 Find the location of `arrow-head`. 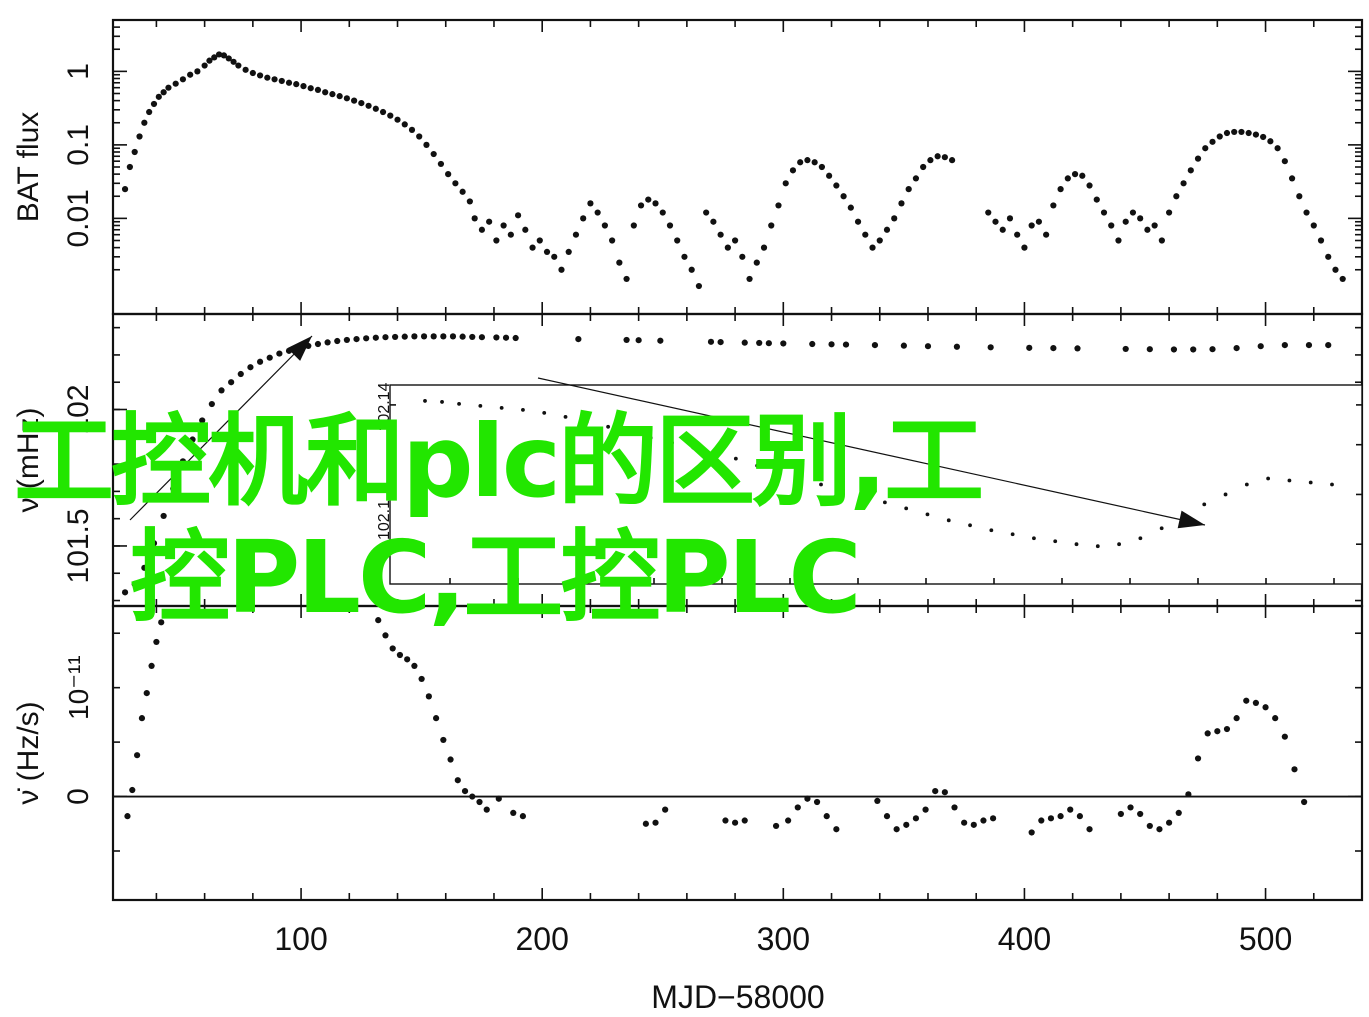

arrow-head is located at coordinates (299, 348).